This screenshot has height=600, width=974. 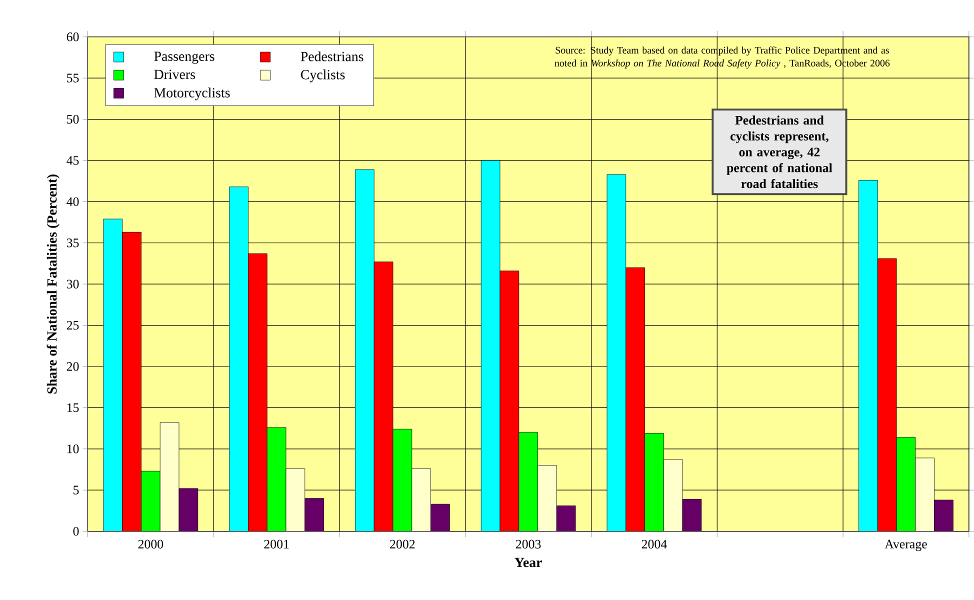 I want to click on y-tick-label: 20, so click(x=72, y=366).